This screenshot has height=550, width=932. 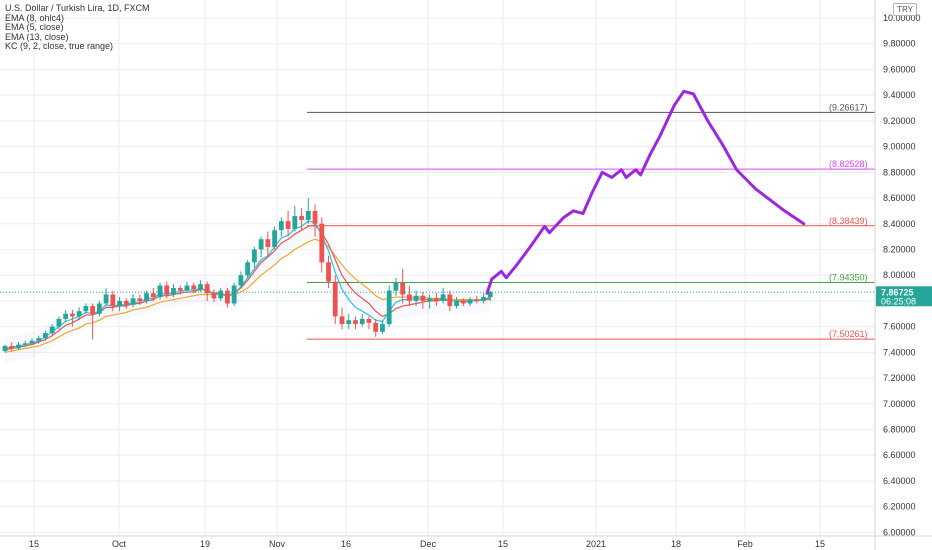 I want to click on y-tick-label: 7.20000, so click(x=899, y=378).